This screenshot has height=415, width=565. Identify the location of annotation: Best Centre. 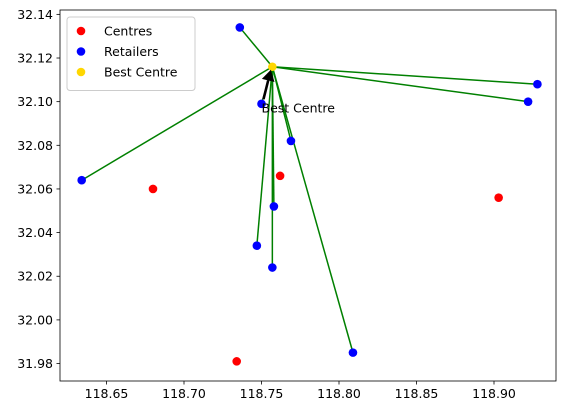
(298, 92).